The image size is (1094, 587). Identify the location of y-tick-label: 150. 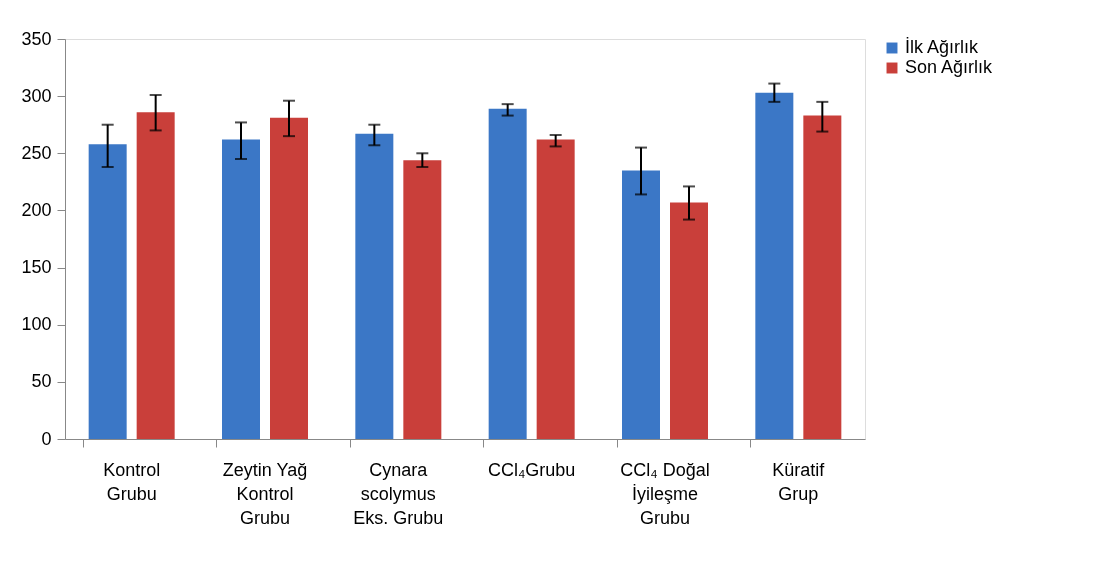
(36, 267).